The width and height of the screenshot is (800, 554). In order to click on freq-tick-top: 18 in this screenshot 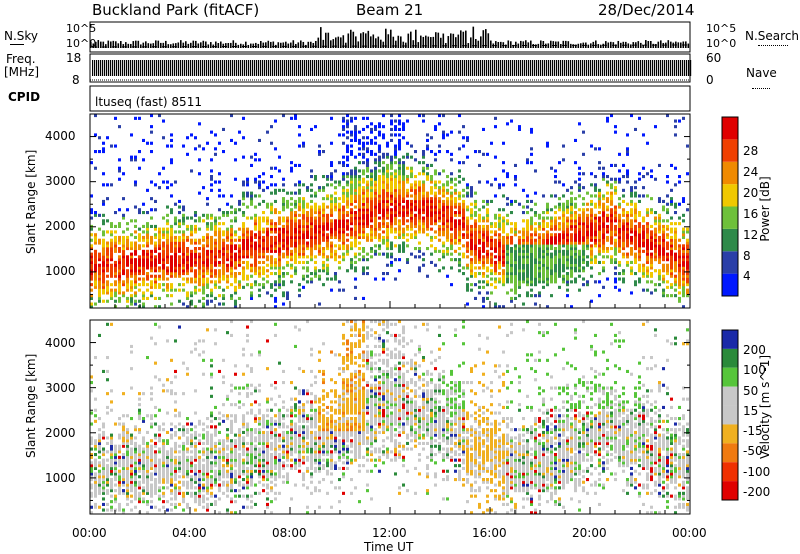, I will do `click(74, 58)`.